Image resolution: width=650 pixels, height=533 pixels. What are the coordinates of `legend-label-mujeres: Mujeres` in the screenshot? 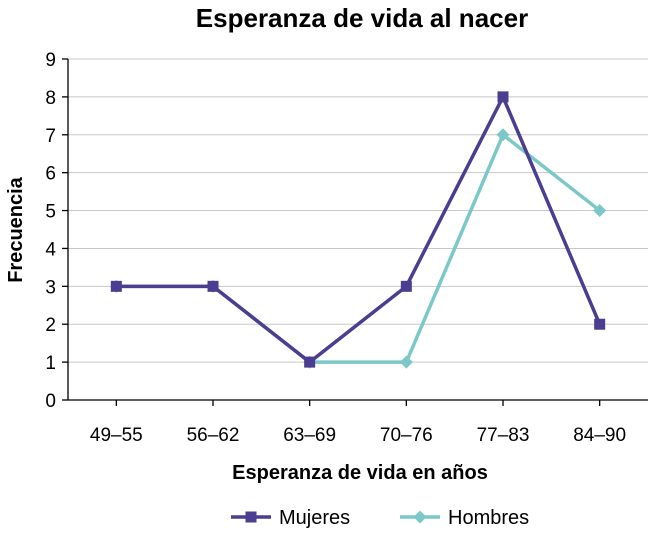 It's located at (314, 518).